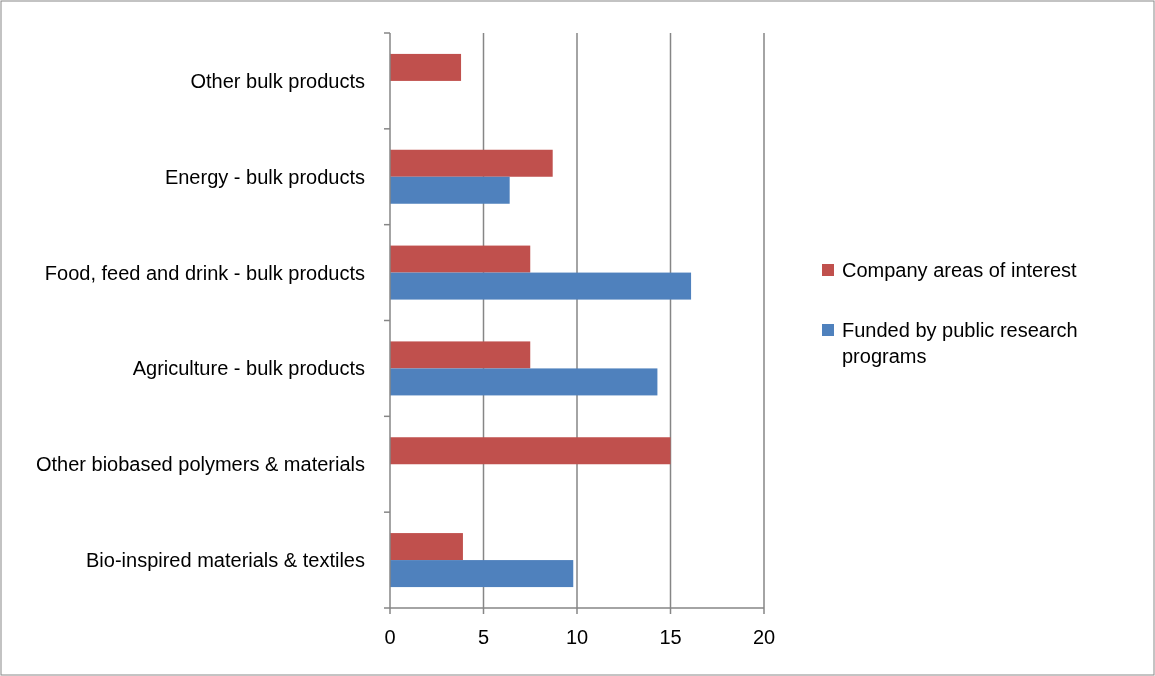 The width and height of the screenshot is (1155, 676). Describe the element at coordinates (764, 637) in the screenshot. I see `x-tick-label: 20` at that location.